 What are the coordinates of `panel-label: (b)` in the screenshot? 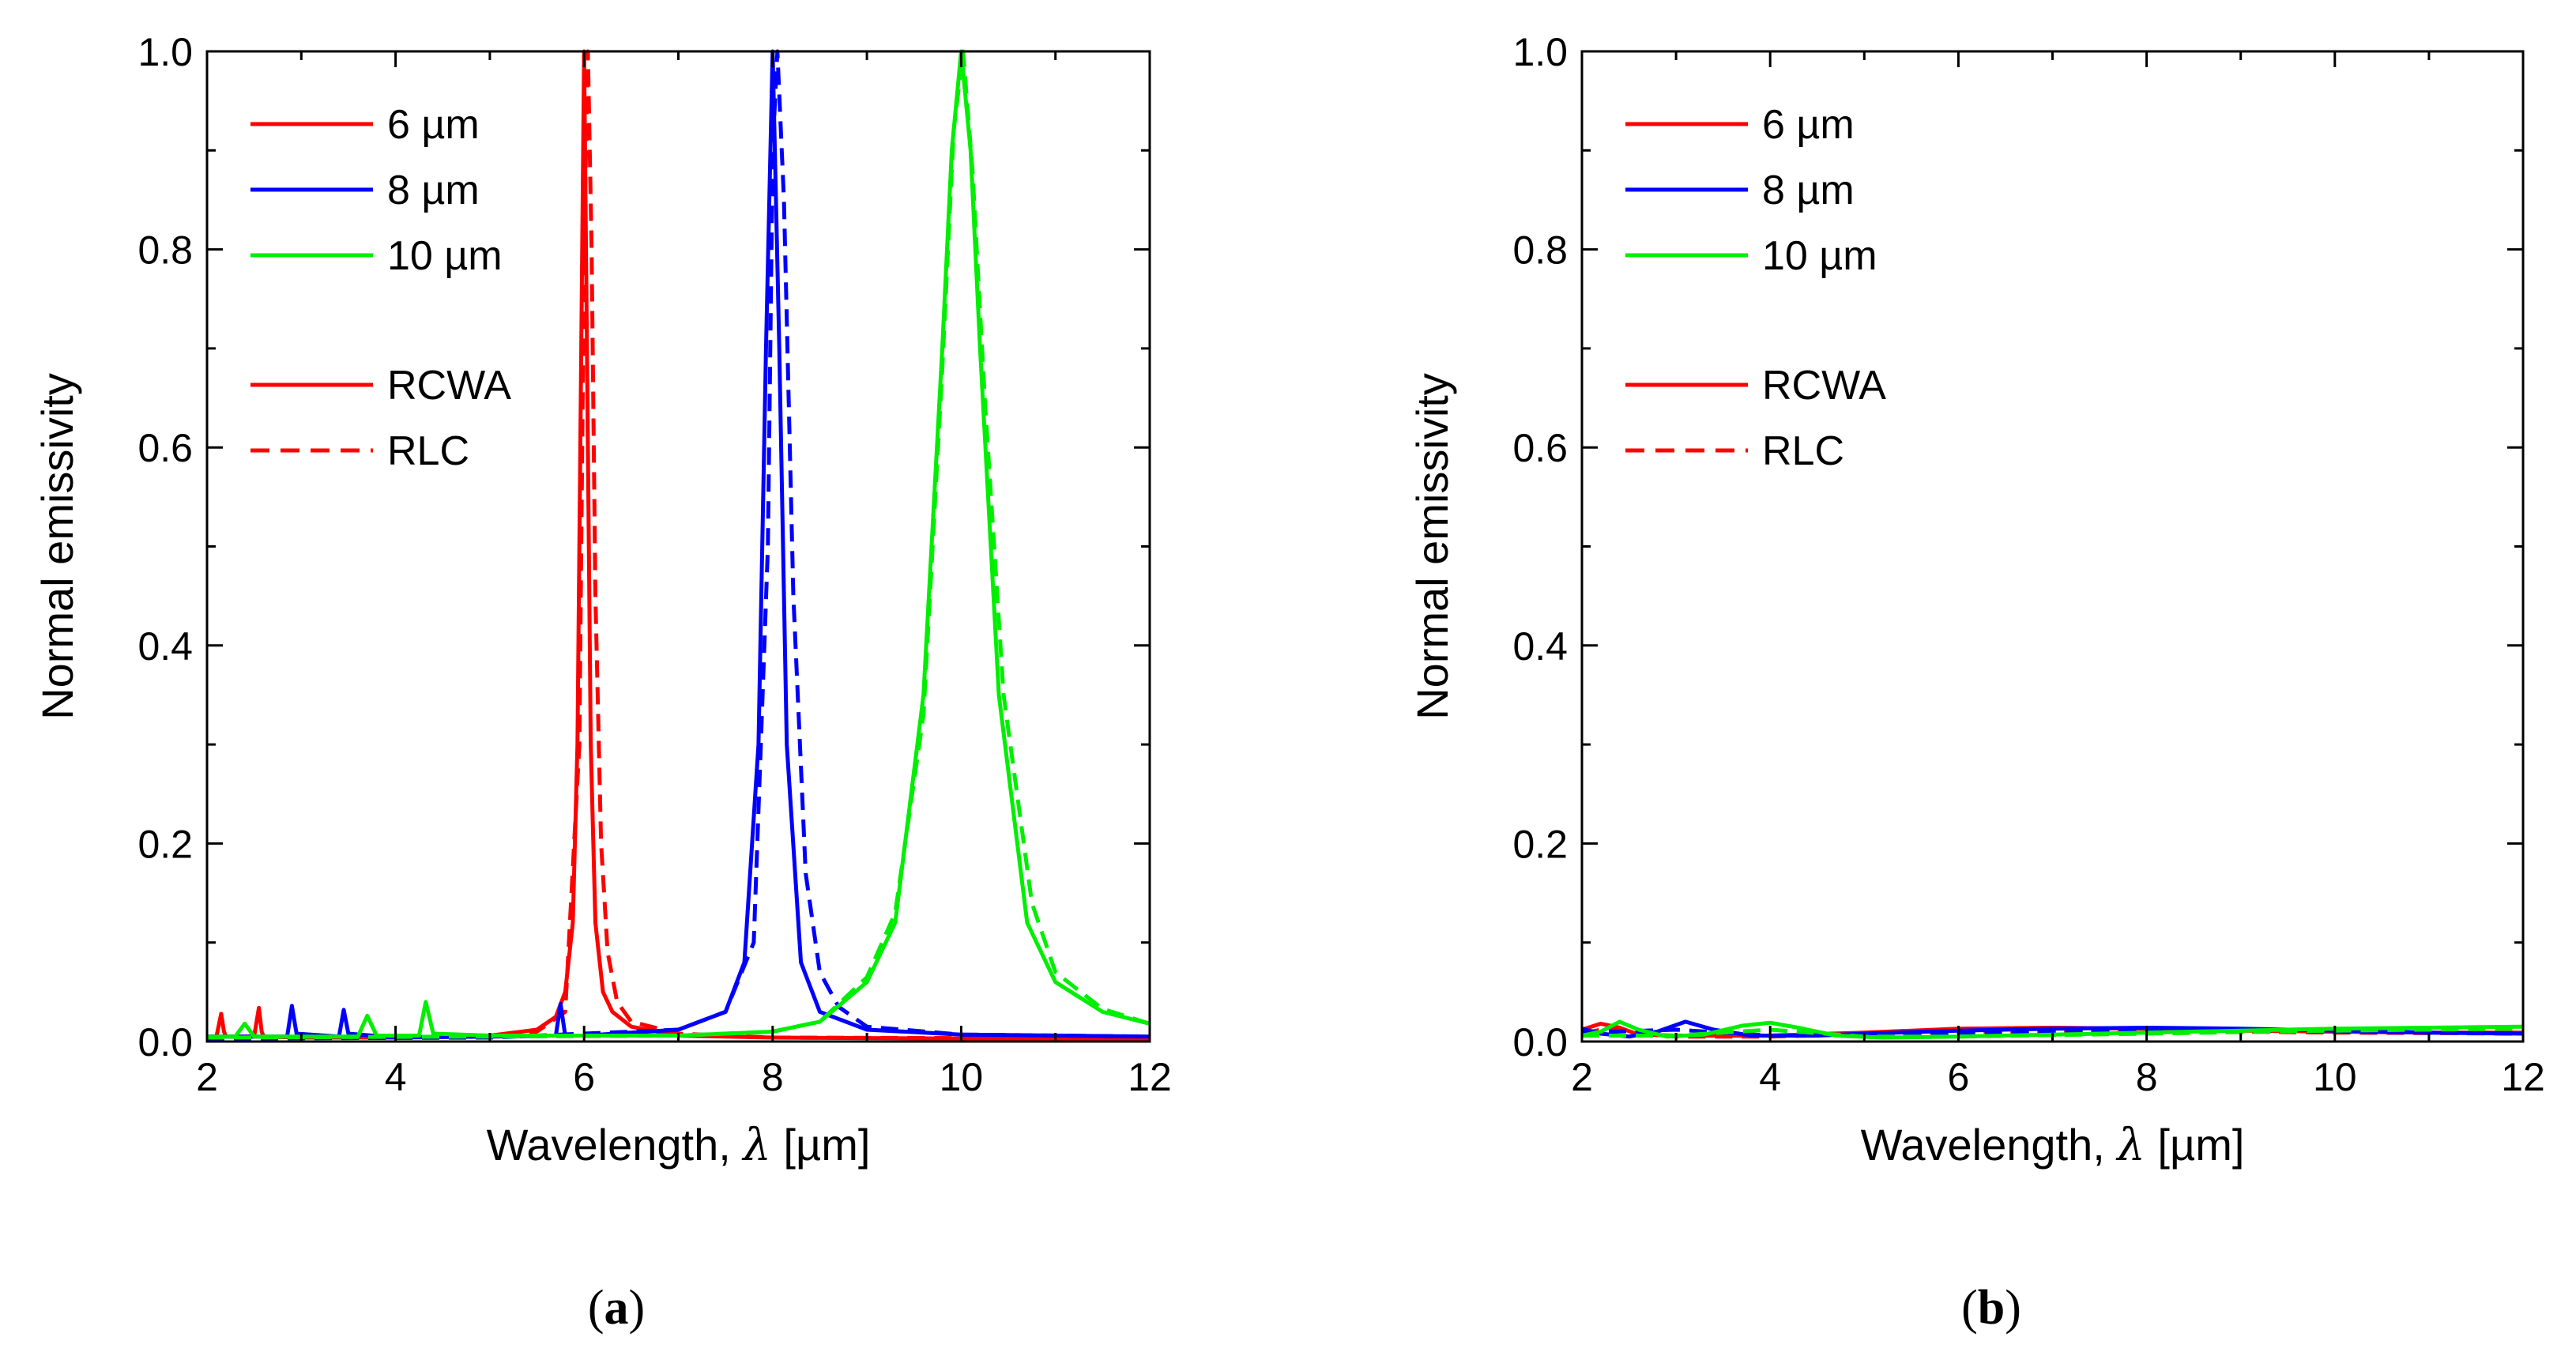 It's located at (1991, 1308).